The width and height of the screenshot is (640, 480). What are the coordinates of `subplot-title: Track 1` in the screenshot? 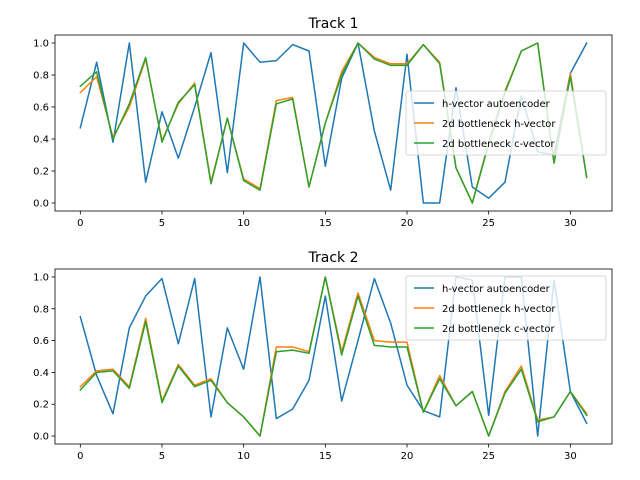 It's located at (333, 24).